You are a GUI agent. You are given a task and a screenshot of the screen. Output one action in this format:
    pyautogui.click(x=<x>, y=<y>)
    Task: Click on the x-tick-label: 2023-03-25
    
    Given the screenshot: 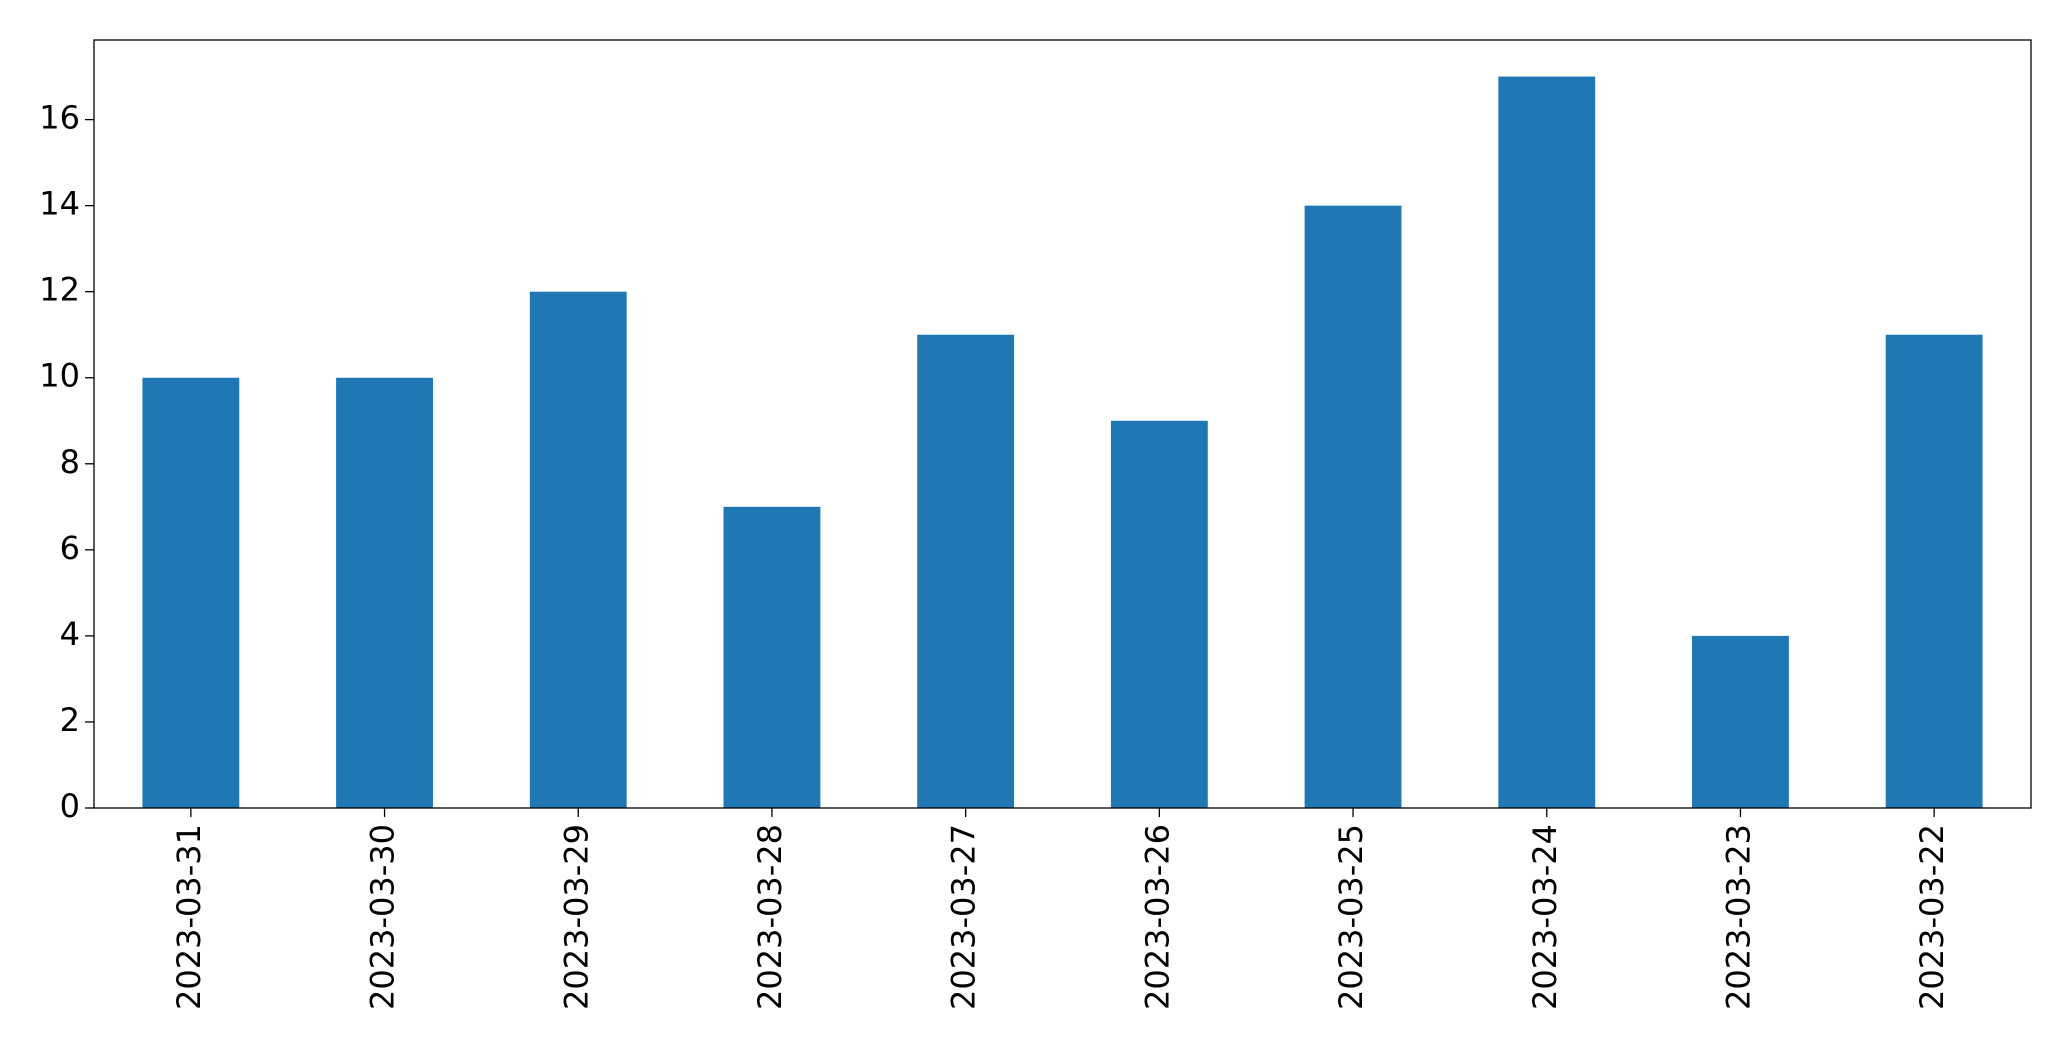 What is the action you would take?
    pyautogui.click(x=1351, y=917)
    